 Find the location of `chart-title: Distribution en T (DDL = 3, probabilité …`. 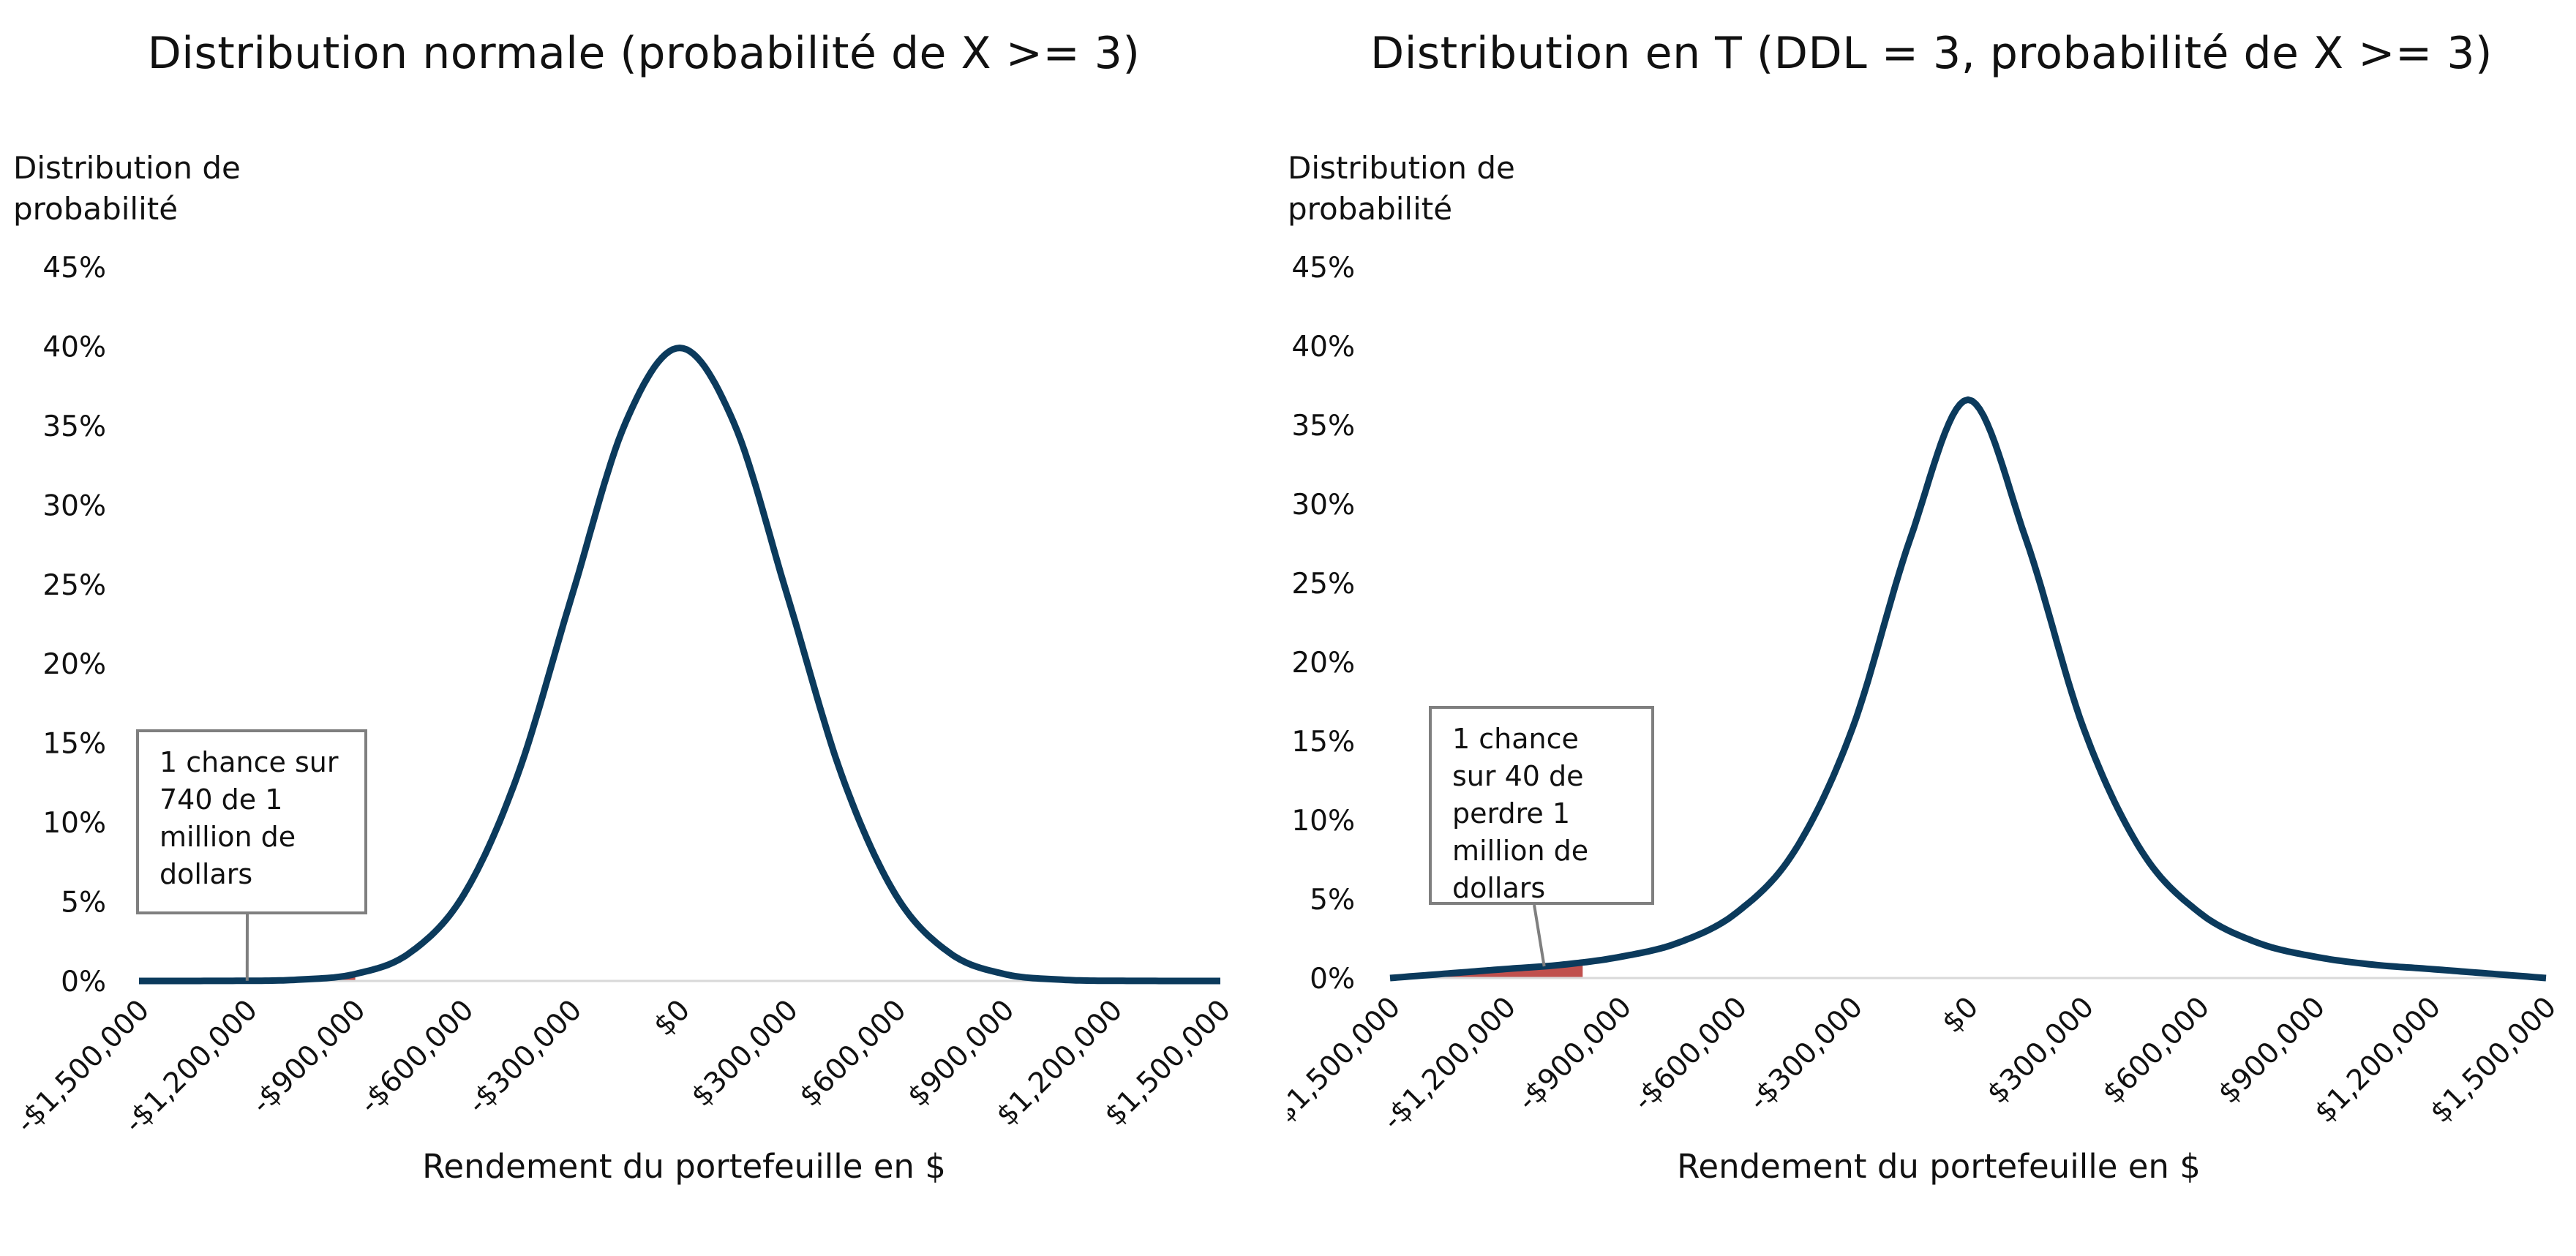

chart-title: Distribution en T (DDL = 3, probabilité … is located at coordinates (1931, 53).